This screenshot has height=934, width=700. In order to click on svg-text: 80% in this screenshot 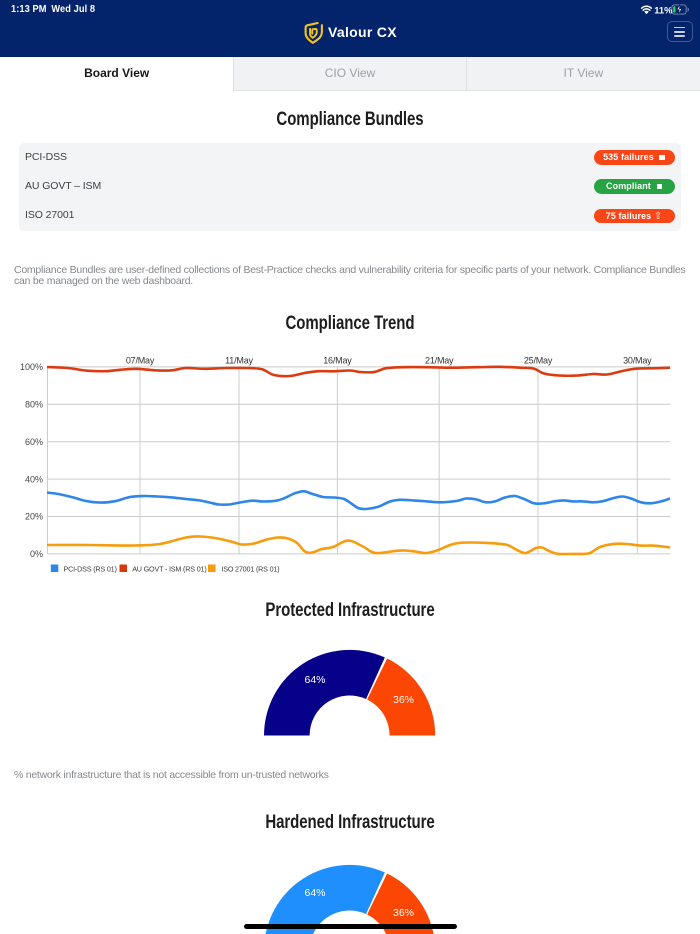, I will do `click(34, 405)`.